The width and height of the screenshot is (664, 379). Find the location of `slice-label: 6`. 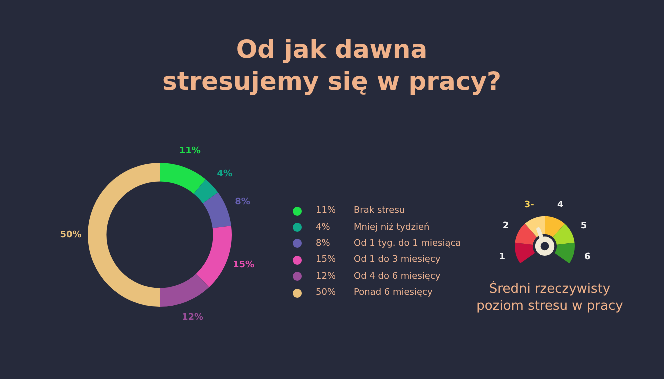

slice-label: 6 is located at coordinates (587, 257).